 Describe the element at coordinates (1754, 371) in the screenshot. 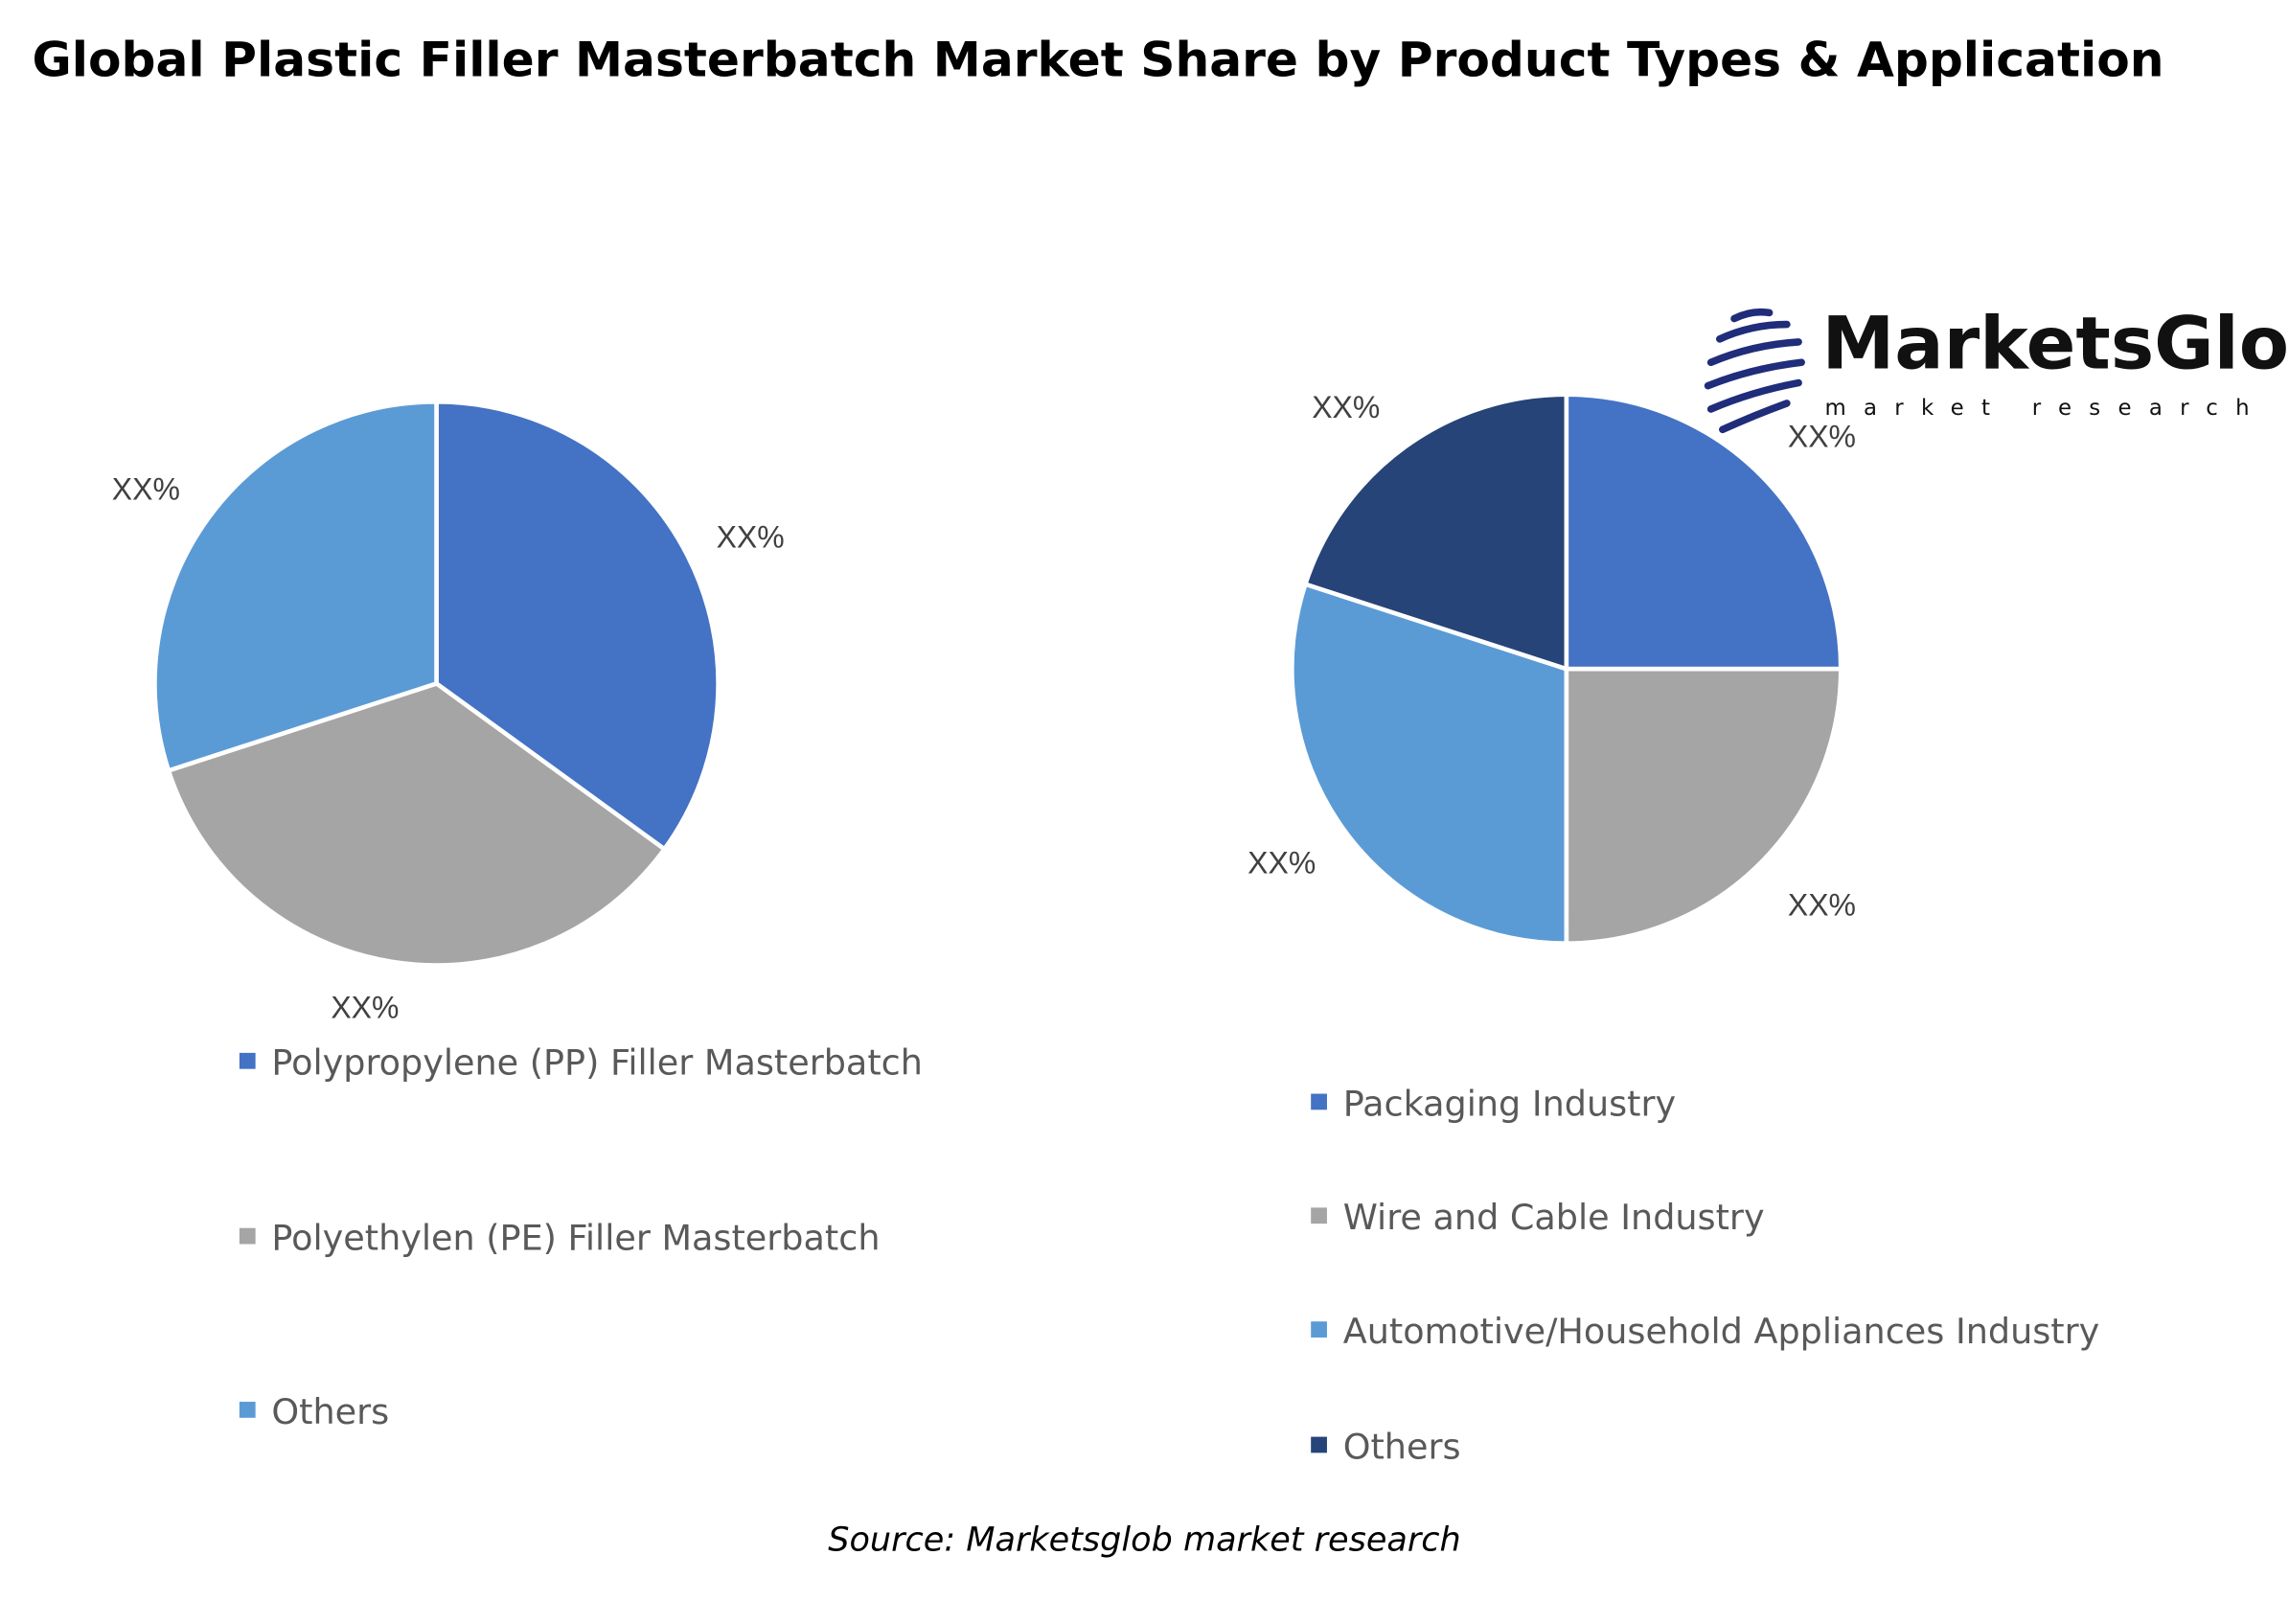

I see `globe-icon` at that location.